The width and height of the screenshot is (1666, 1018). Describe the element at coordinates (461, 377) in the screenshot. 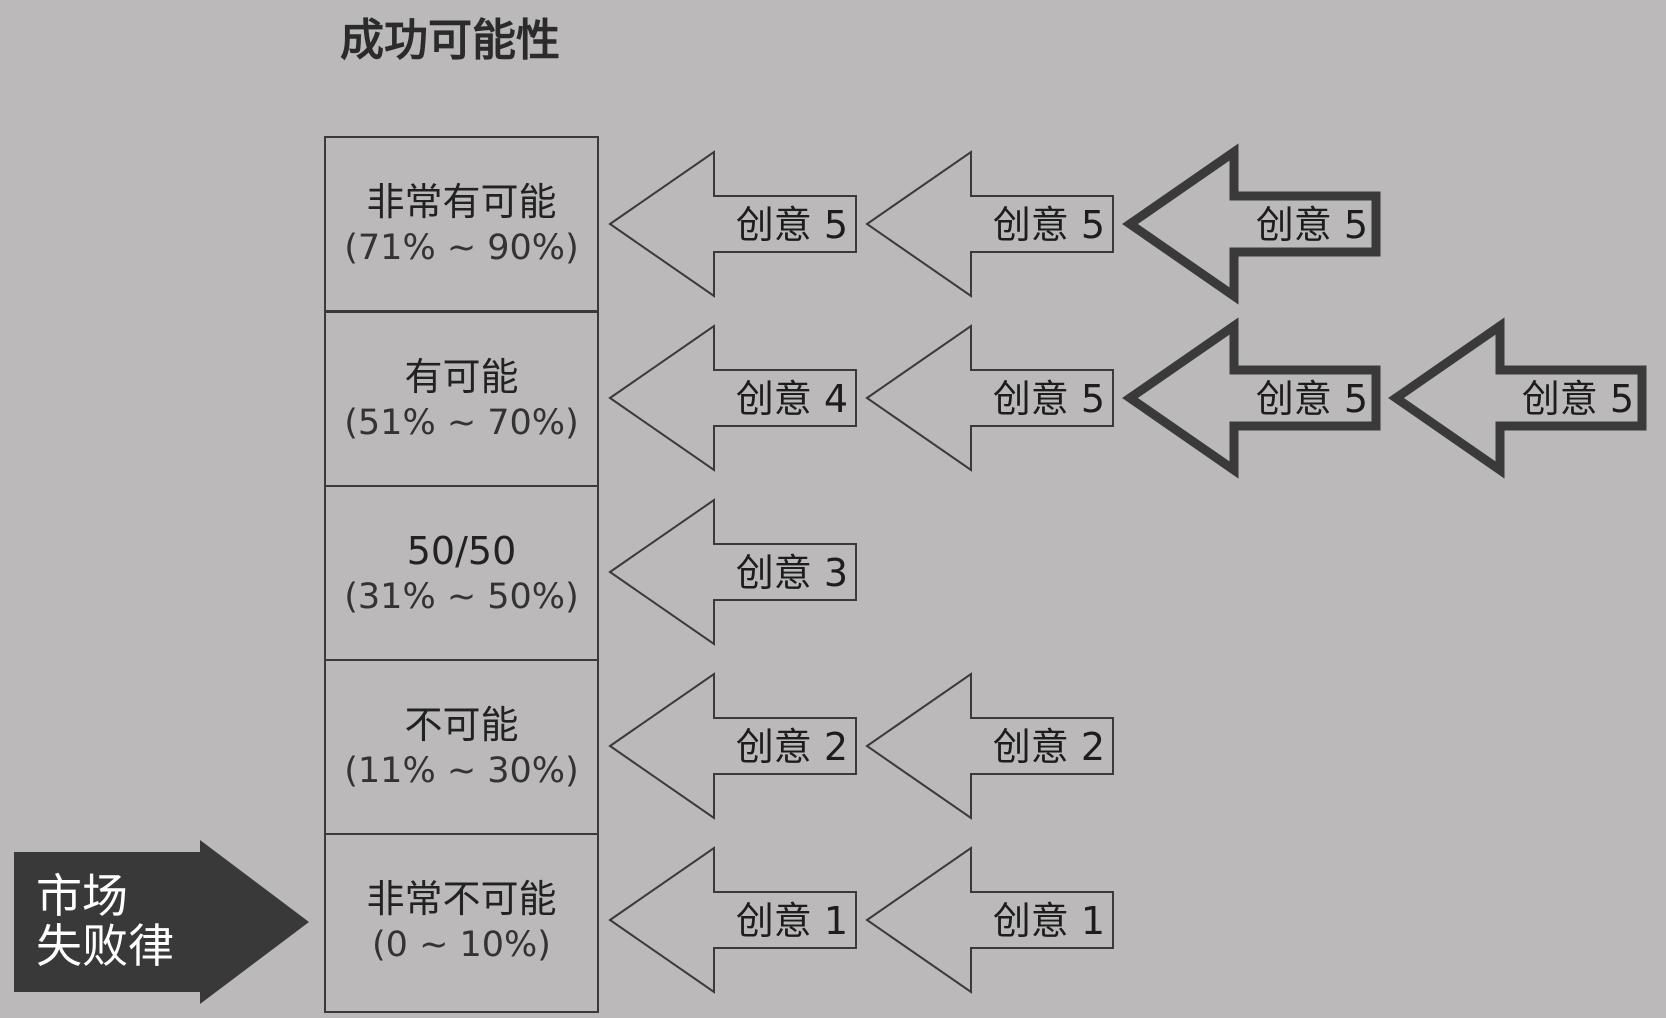

I see `level-name: 有可能` at that location.